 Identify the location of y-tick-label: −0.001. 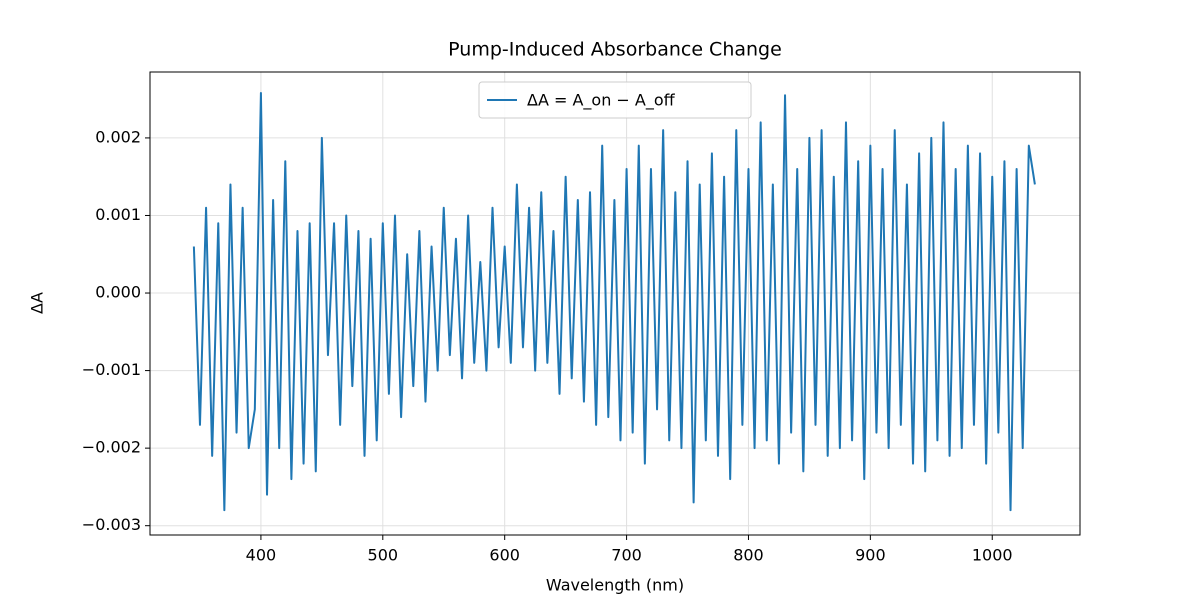
(111, 369).